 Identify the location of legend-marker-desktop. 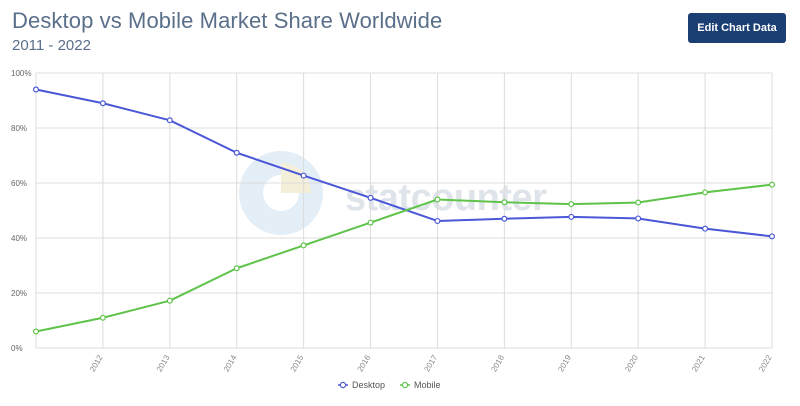
(343, 385).